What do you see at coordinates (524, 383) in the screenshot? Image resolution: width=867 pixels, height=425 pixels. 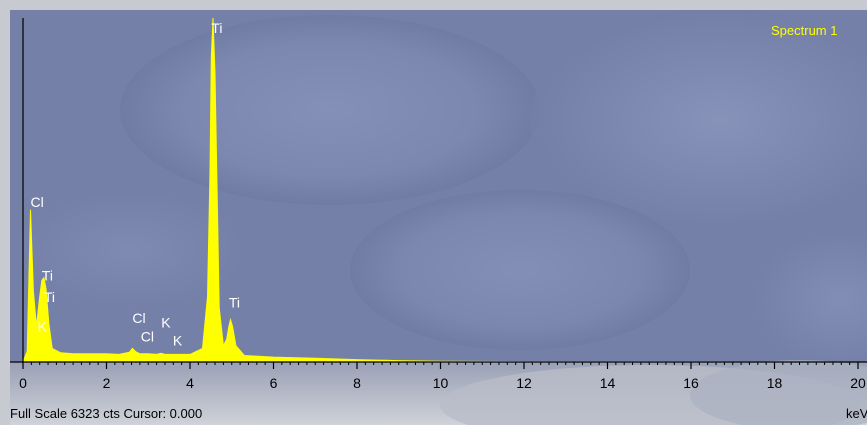 I see `x-tick-label: 12` at bounding box center [524, 383].